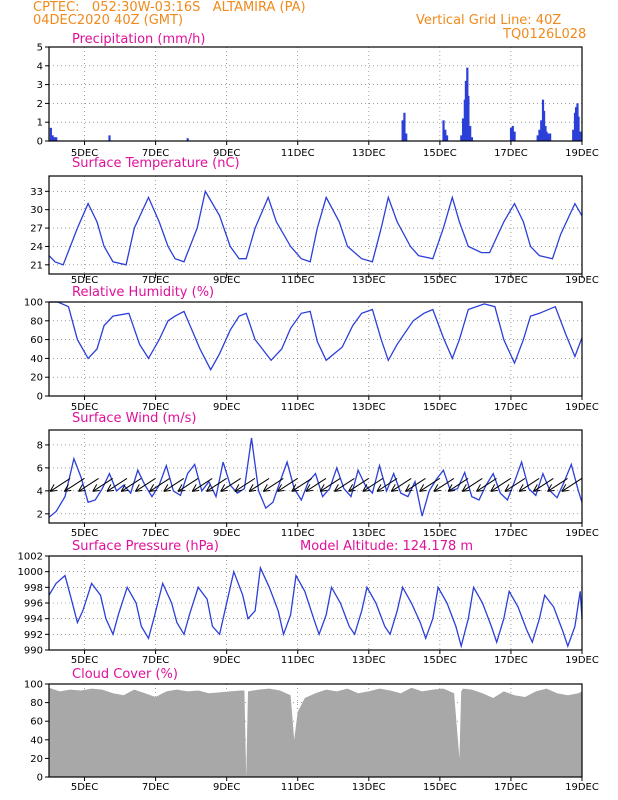  Describe the element at coordinates (40, 123) in the screenshot. I see `precip-ytick-label: 1` at that location.